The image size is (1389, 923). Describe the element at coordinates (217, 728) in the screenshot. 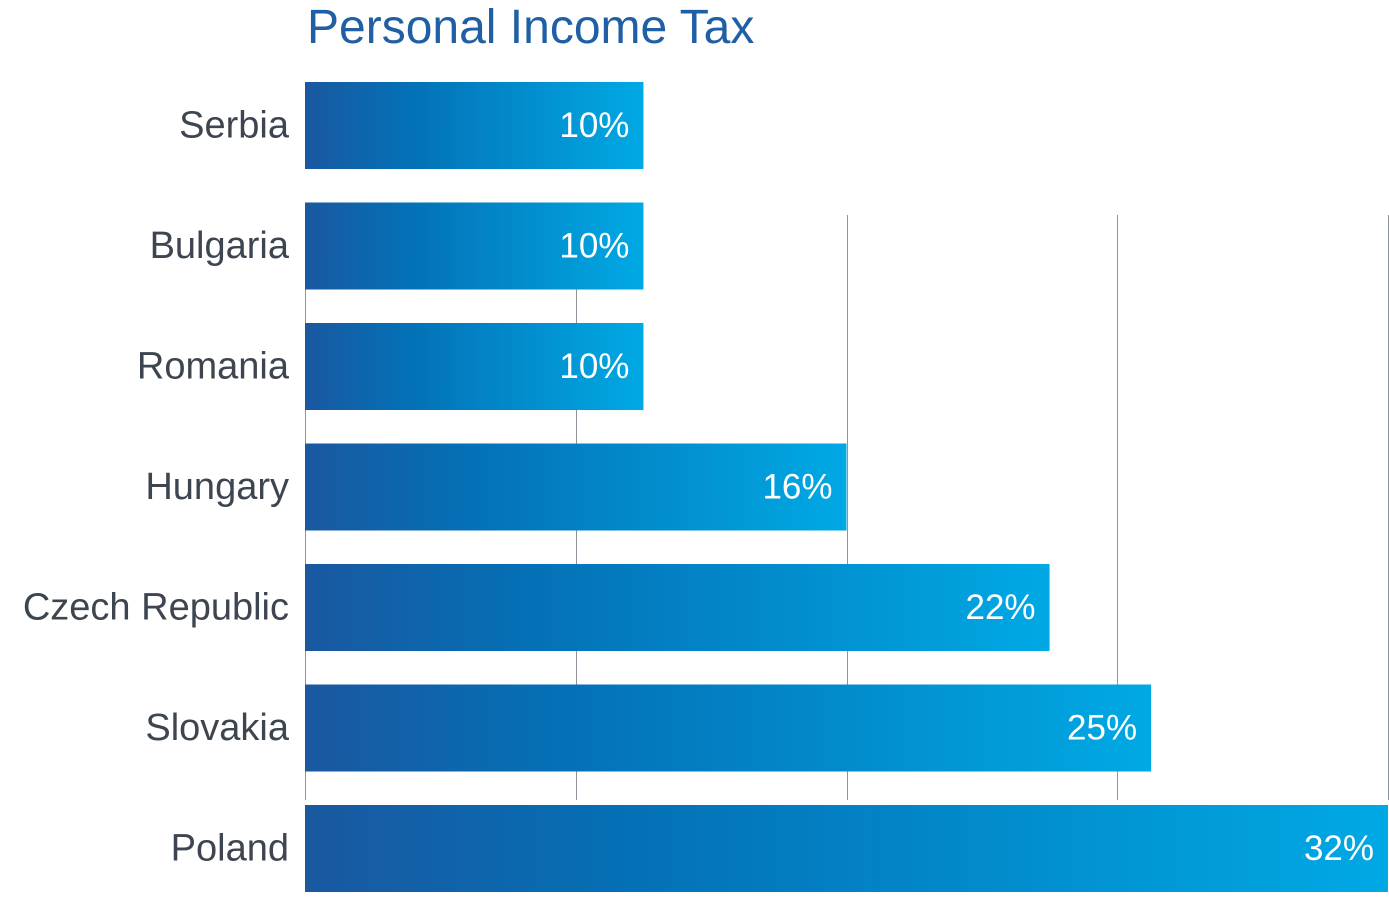

I see `category-label: Slovakia` at that location.